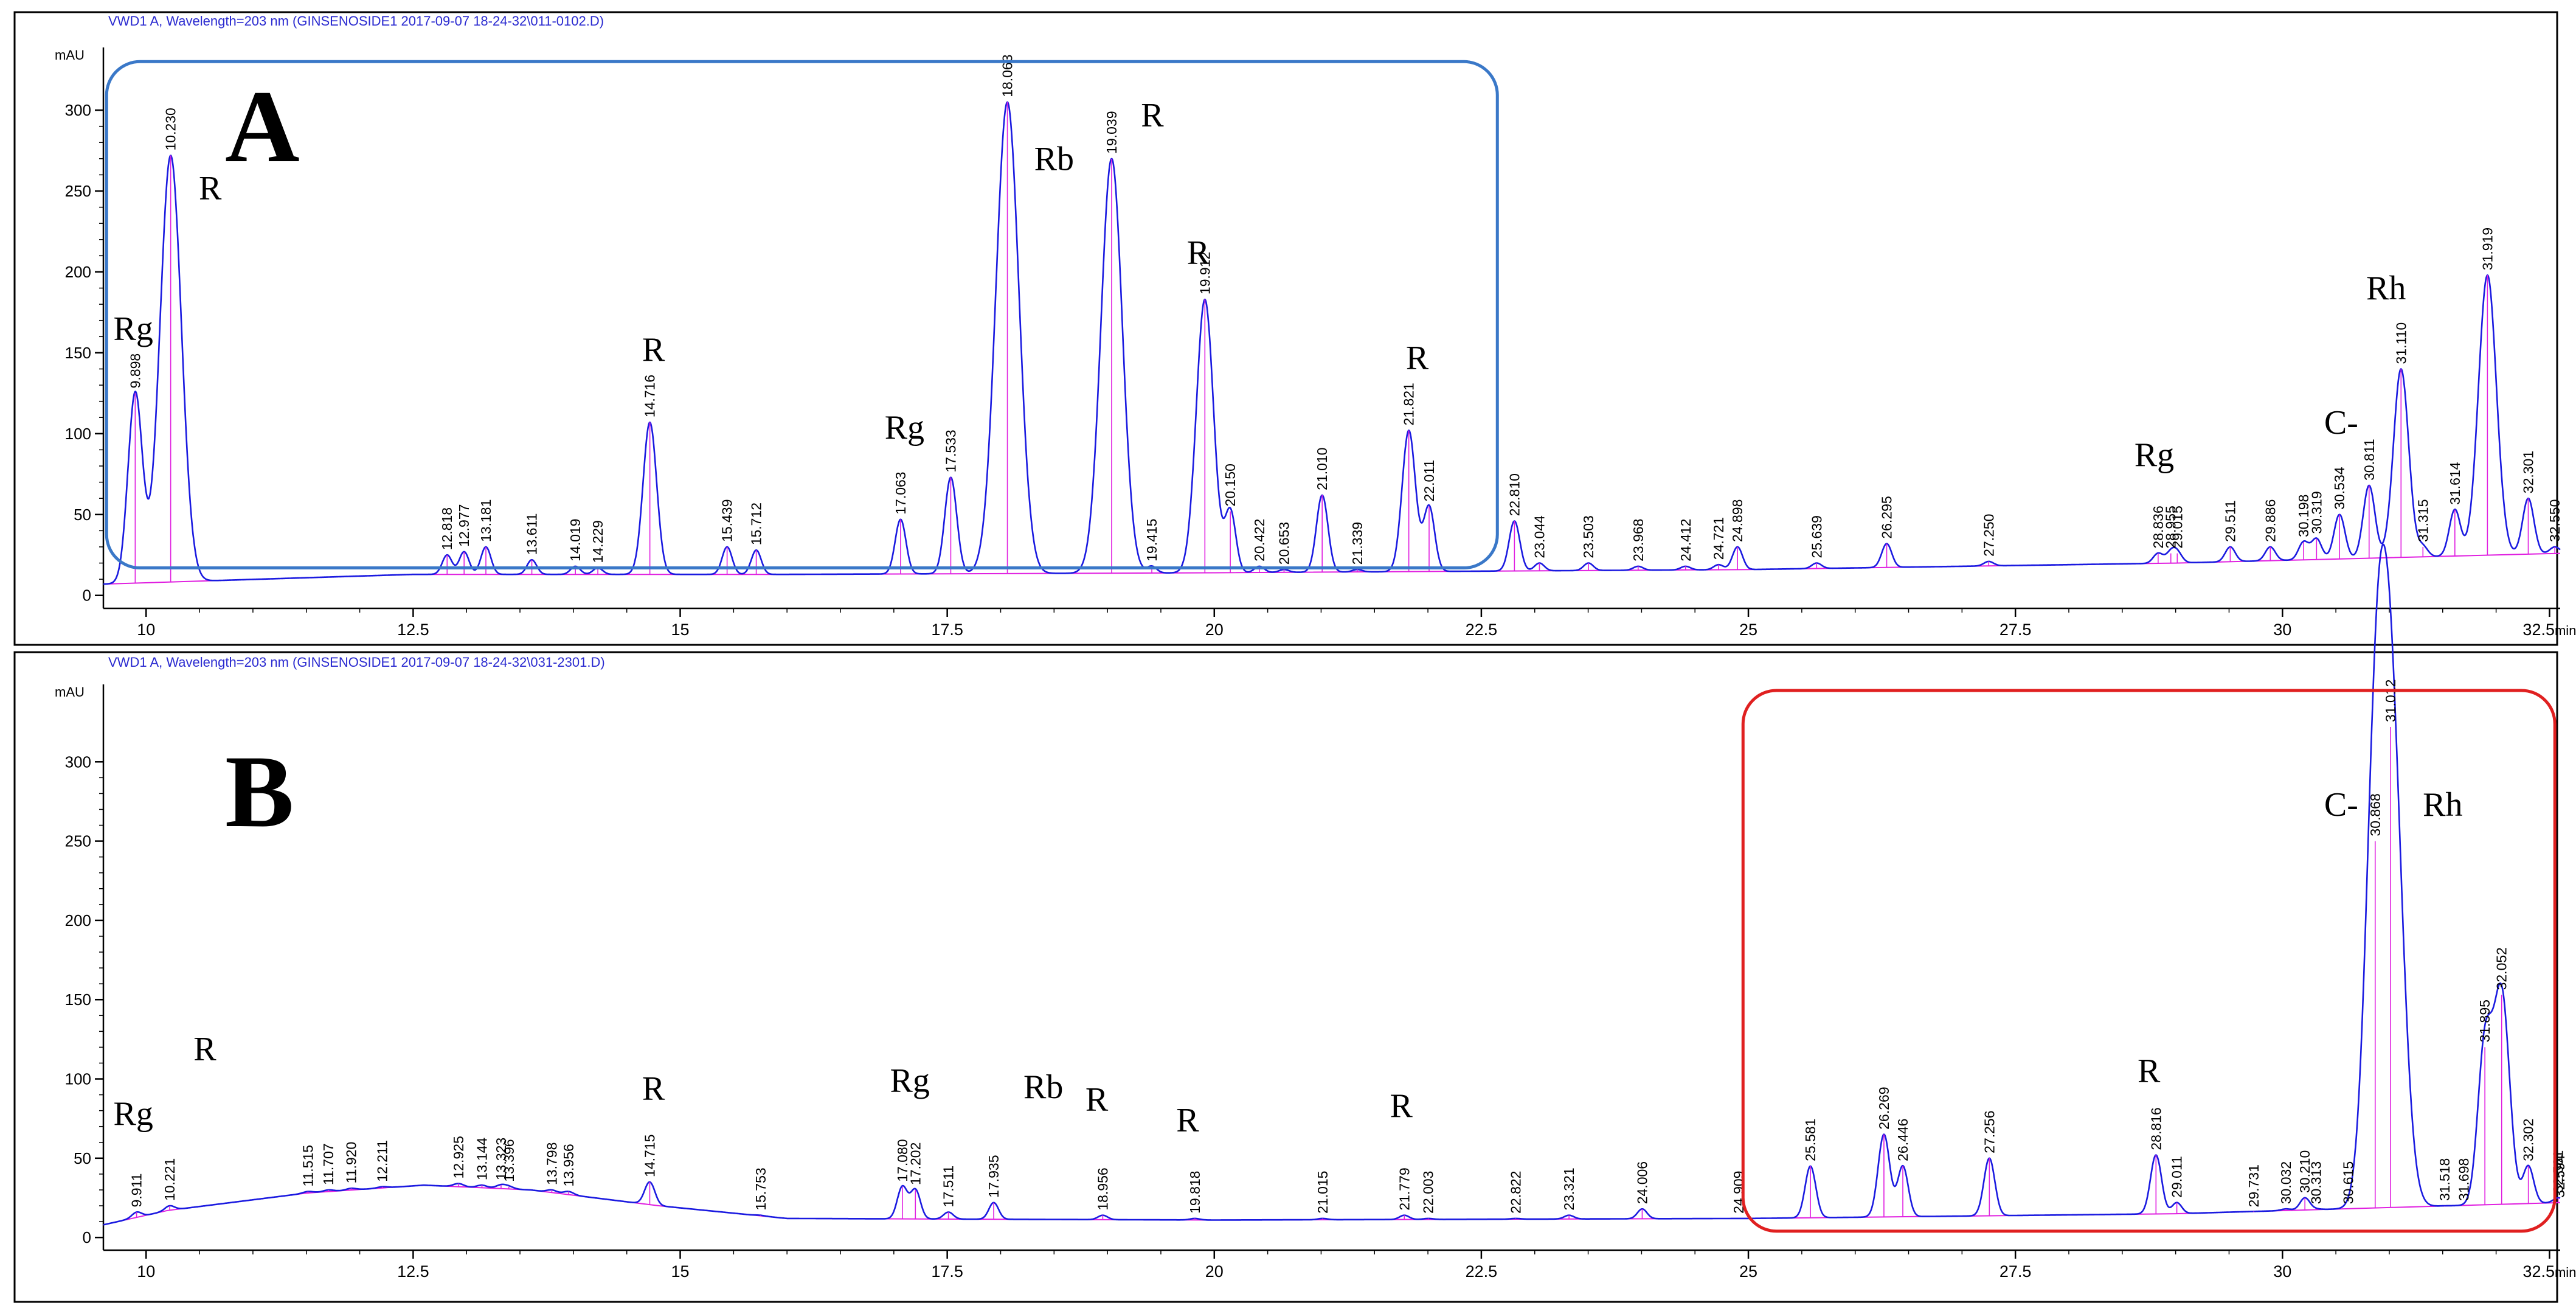 This screenshot has width=2576, height=1311. What do you see at coordinates (78, 272) in the screenshot?
I see `y-tick-label: 200` at bounding box center [78, 272].